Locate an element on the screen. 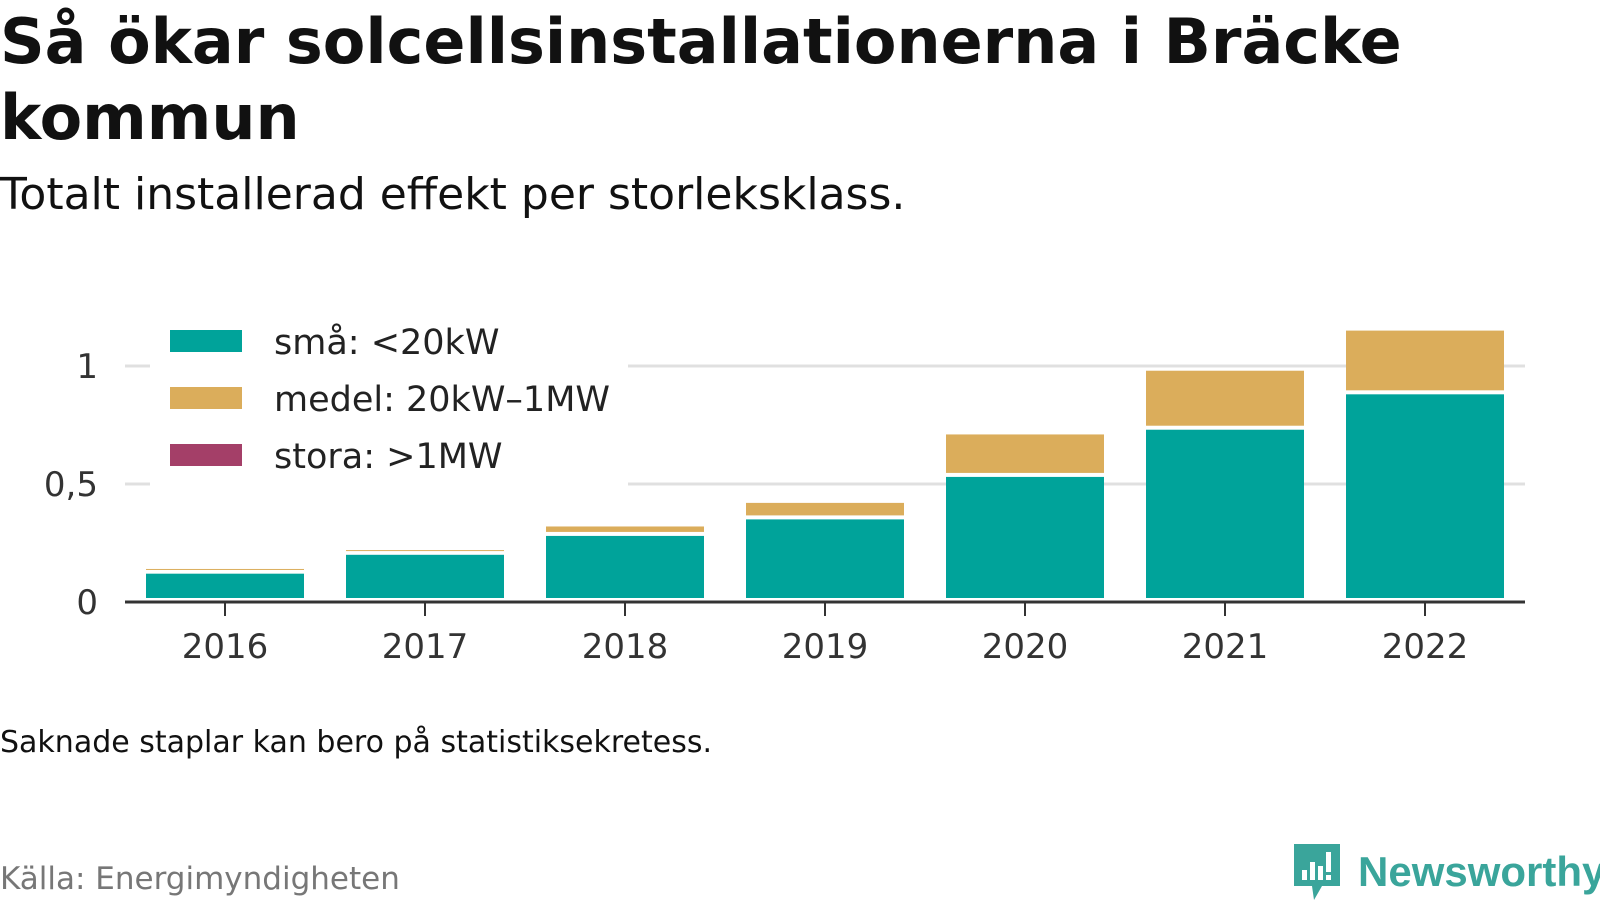 This screenshot has height=904, width=1600. brand-logo: Newsworthy is located at coordinates (1446, 872).